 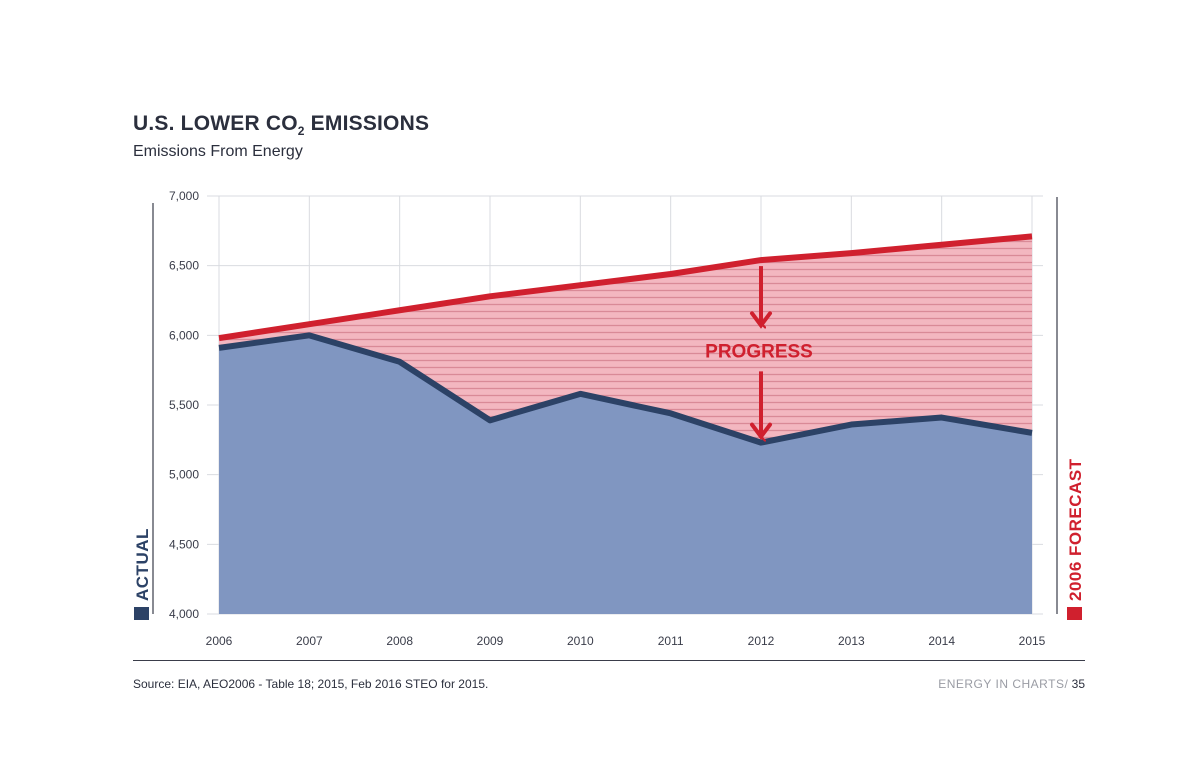 What do you see at coordinates (184, 475) in the screenshot?
I see `y-tick-label: 5,000` at bounding box center [184, 475].